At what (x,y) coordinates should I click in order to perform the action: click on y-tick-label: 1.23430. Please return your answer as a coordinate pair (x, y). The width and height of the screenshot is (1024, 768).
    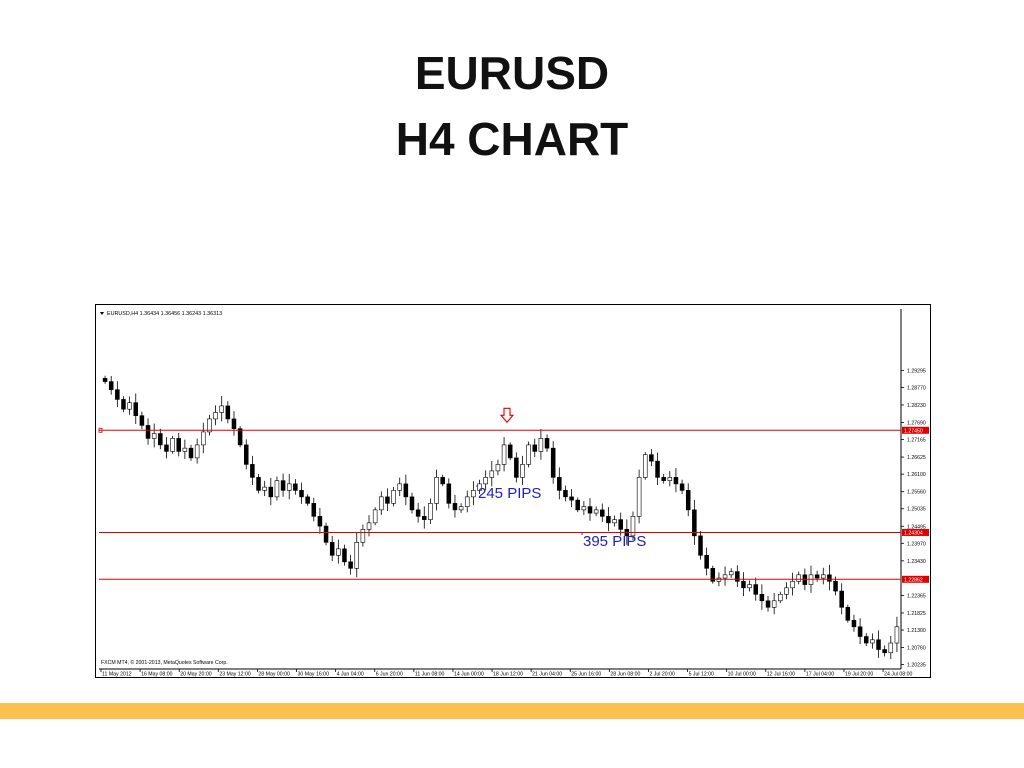
    Looking at the image, I should click on (916, 562).